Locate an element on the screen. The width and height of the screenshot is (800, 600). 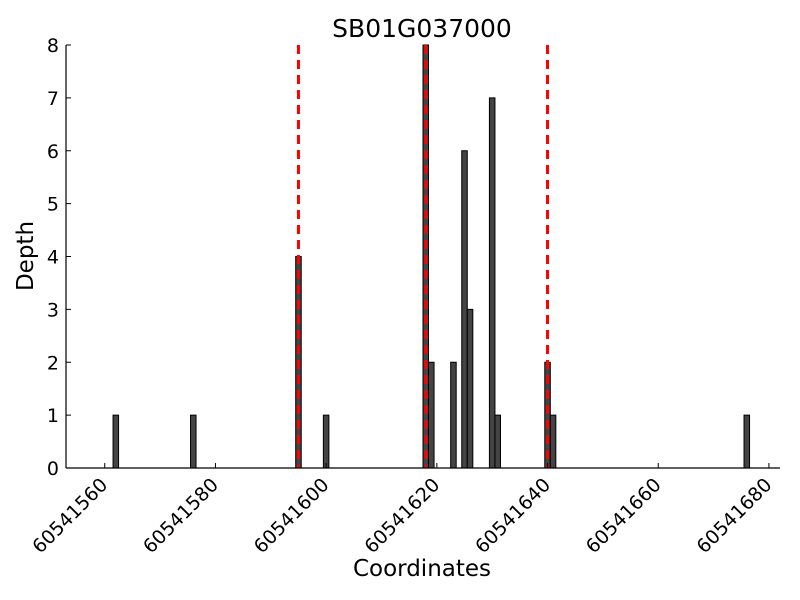
y-tick-label-3: 3 is located at coordinates (53, 310).